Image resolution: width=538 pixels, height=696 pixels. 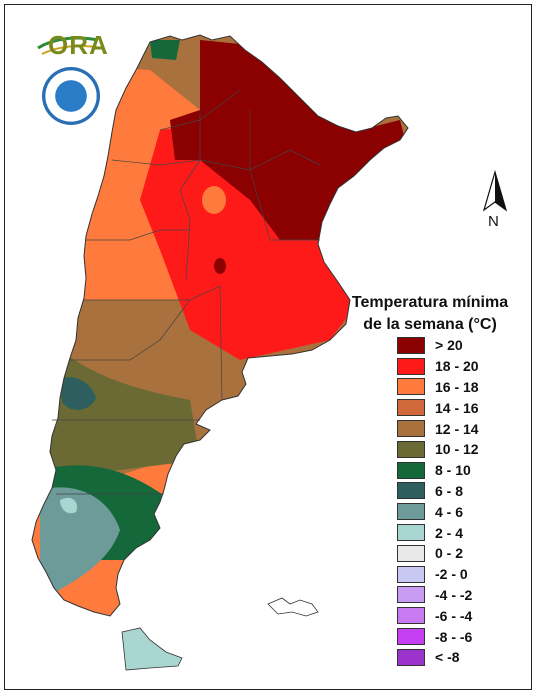 I want to click on zone-8-10-north, so click(x=165, y=50).